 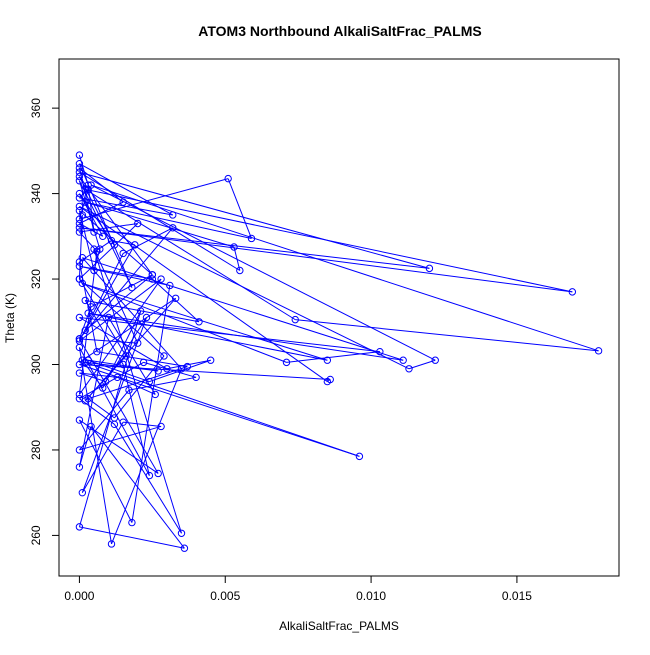 What do you see at coordinates (79, 596) in the screenshot?
I see `x-tick-label: 0.000` at bounding box center [79, 596].